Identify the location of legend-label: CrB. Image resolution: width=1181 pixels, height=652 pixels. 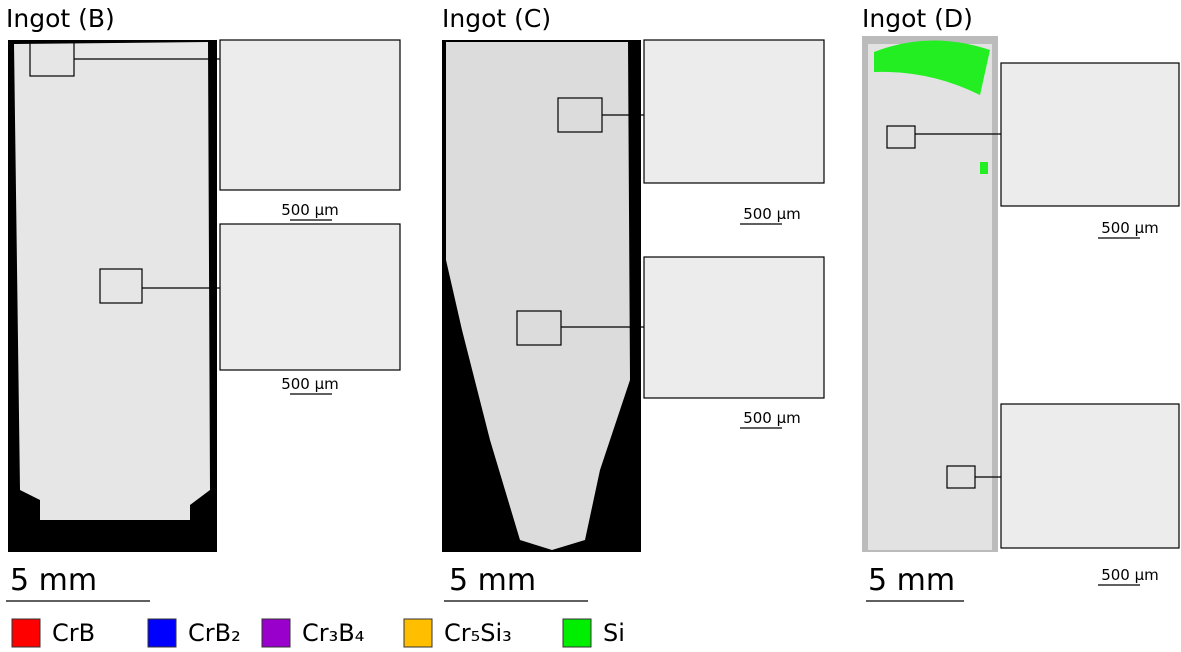
(73, 633).